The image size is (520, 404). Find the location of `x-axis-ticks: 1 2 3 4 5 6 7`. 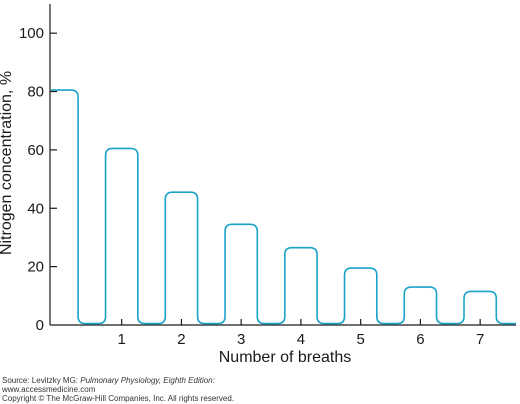

x-axis-ticks: 1 2 3 4 5 6 7 is located at coordinates (301, 333).